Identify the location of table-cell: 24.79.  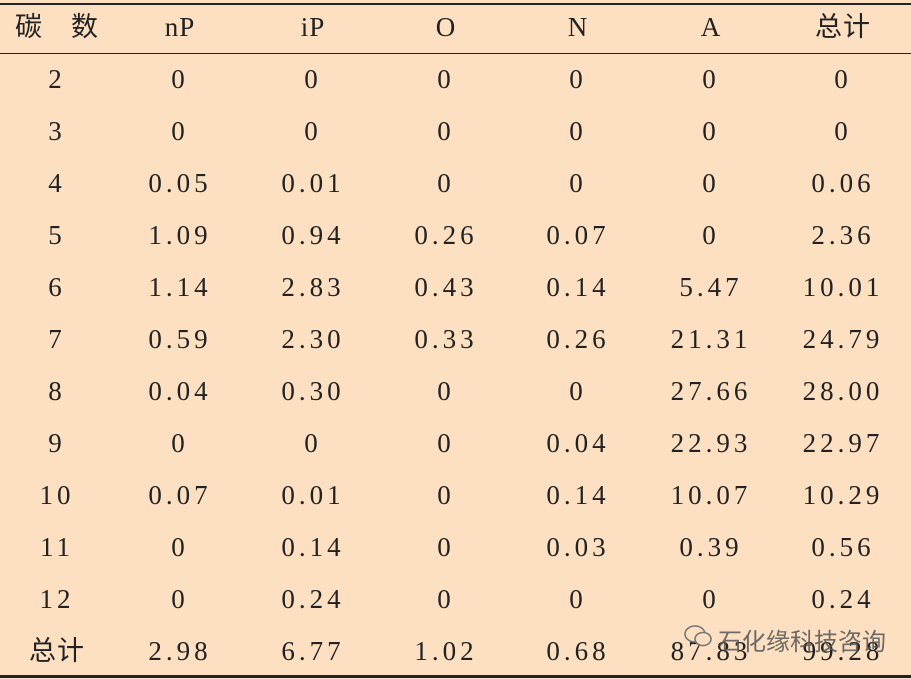
(843, 339).